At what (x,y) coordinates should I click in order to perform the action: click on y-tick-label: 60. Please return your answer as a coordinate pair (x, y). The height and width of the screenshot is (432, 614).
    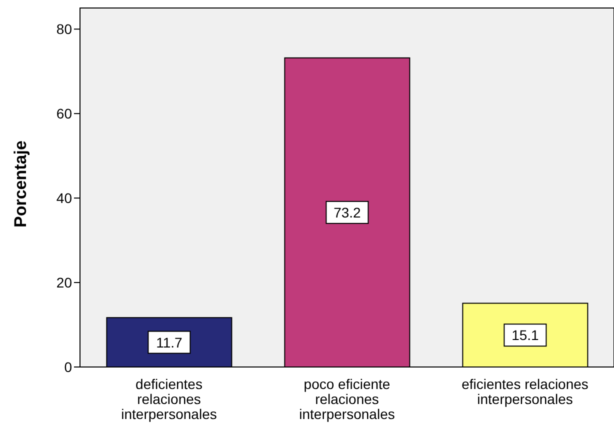
    Looking at the image, I should click on (64, 114).